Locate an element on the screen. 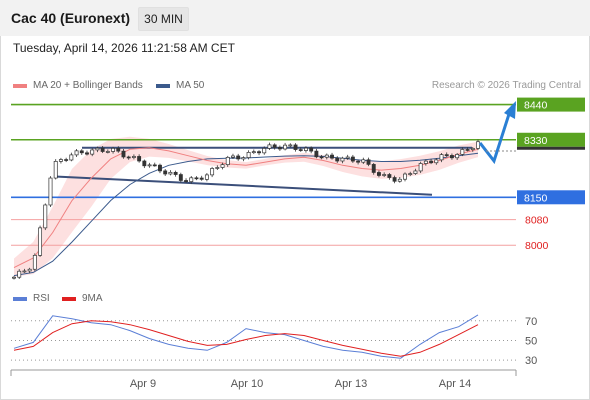 The image size is (590, 400). level-tag-8000: 8000 is located at coordinates (537, 246).